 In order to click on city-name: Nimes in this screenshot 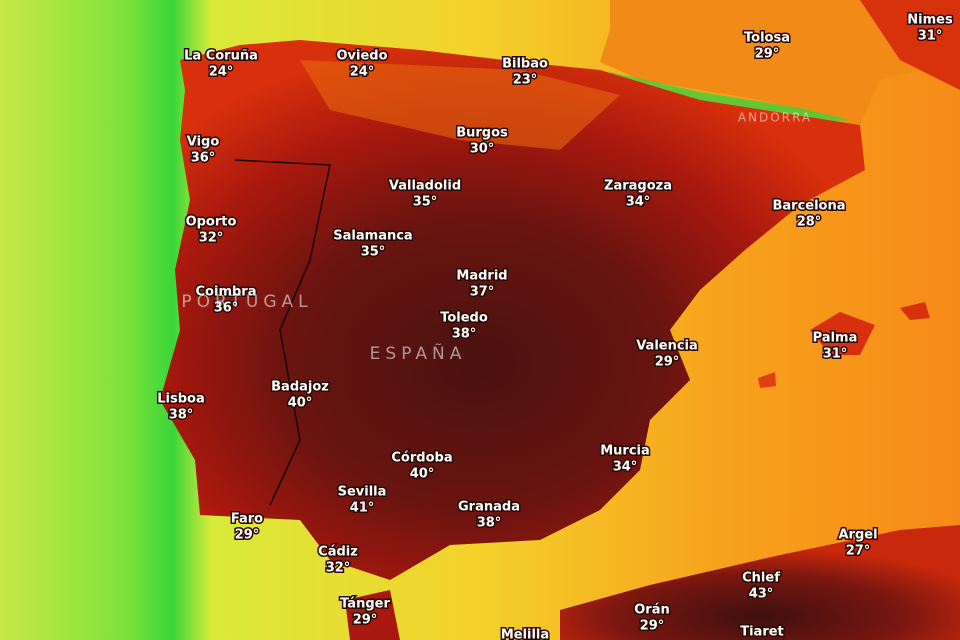, I will do `click(930, 20)`.